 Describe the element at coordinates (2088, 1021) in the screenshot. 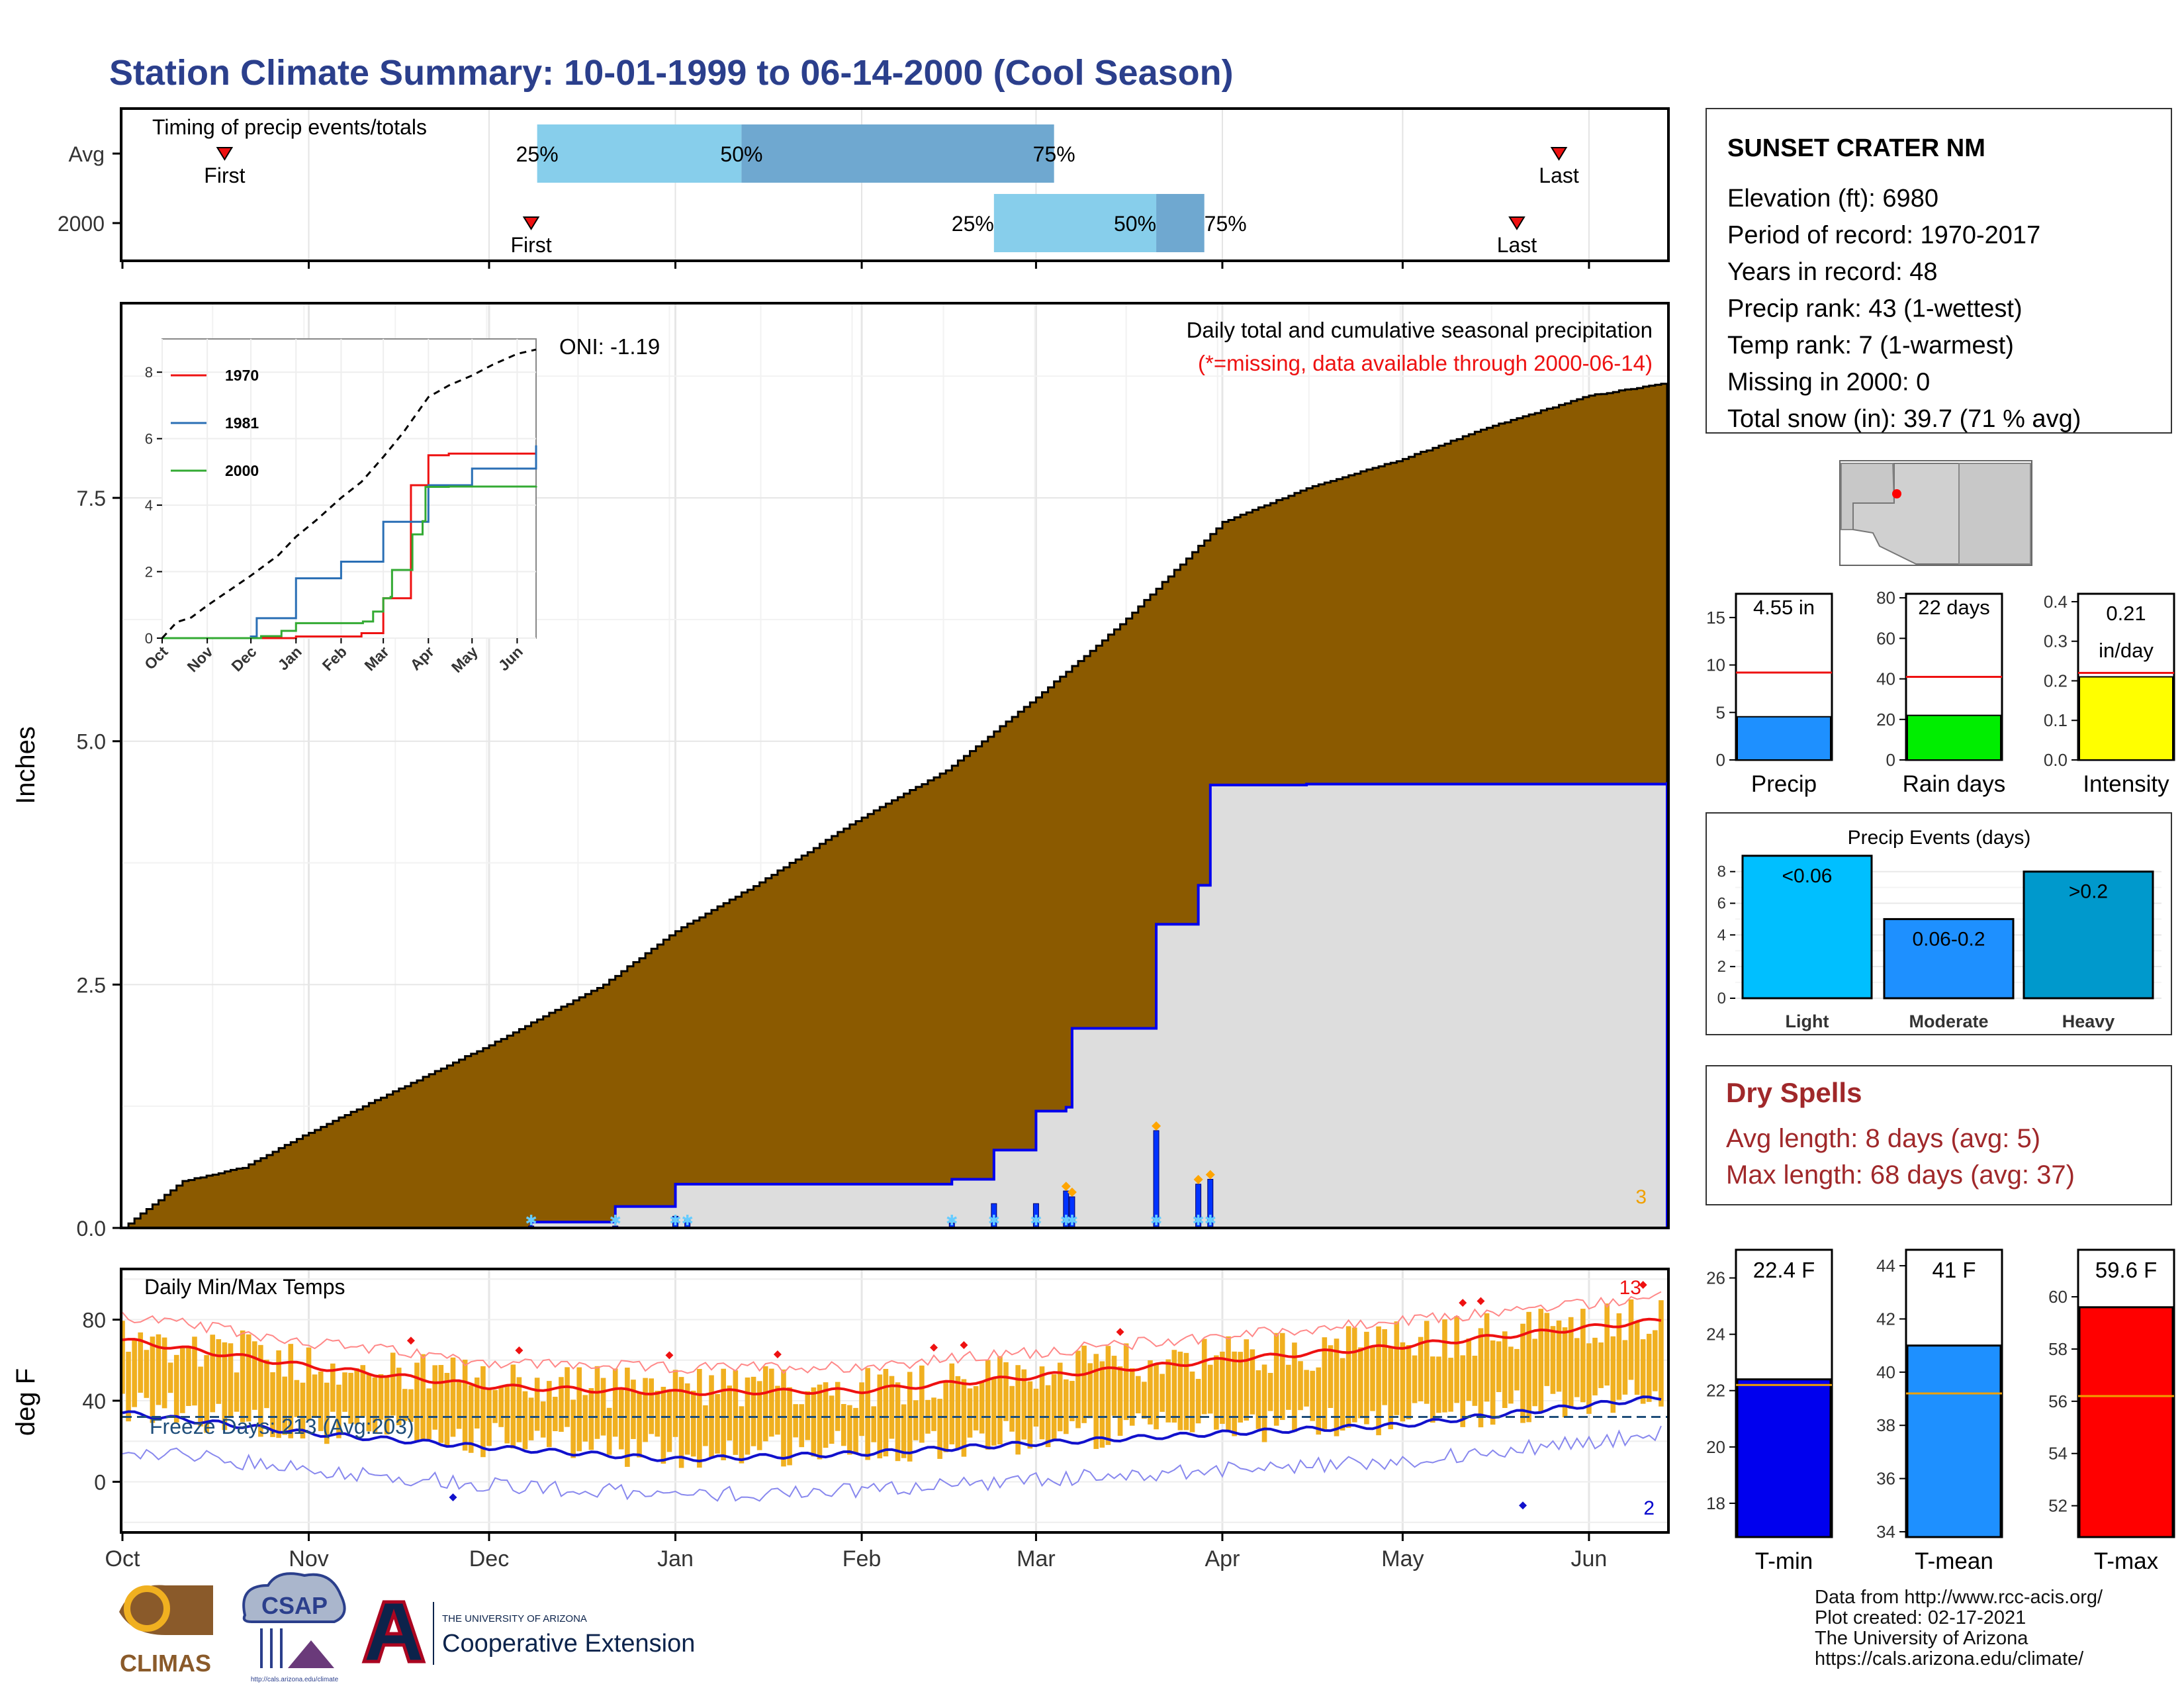

I see `events-bar-category: Heavy` at that location.